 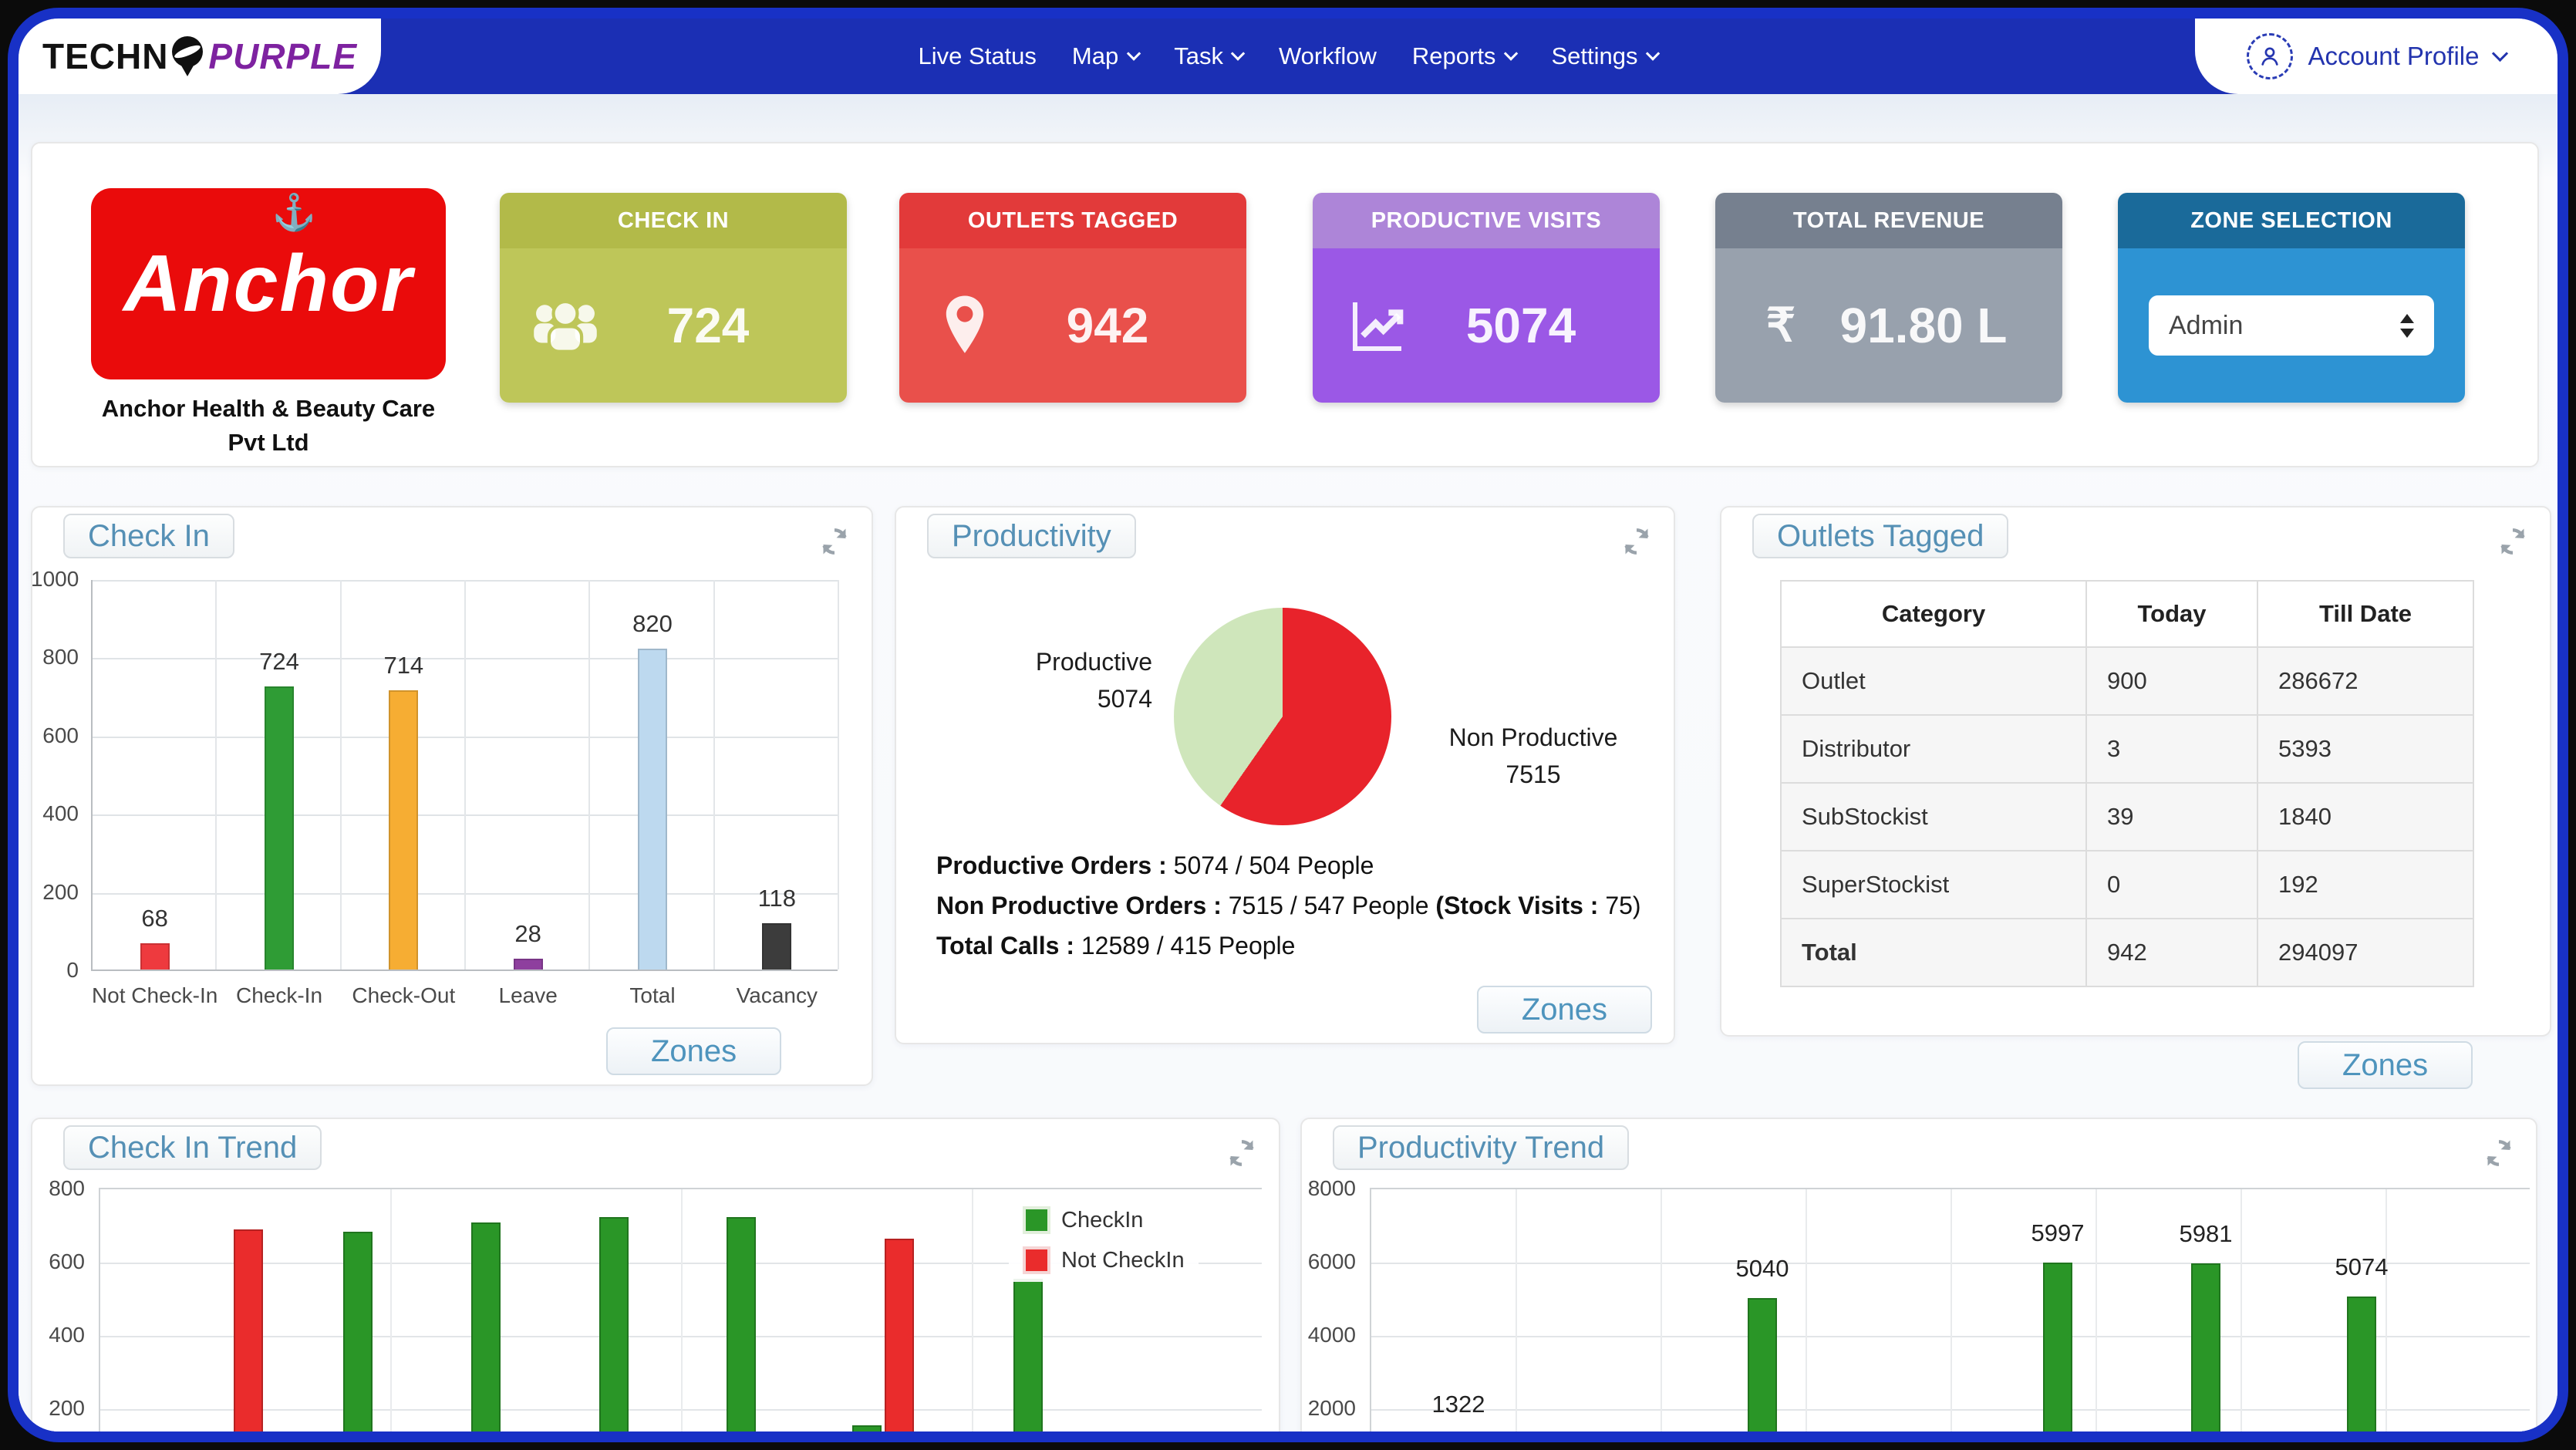 I want to click on nav-label: Reports, so click(x=1453, y=55).